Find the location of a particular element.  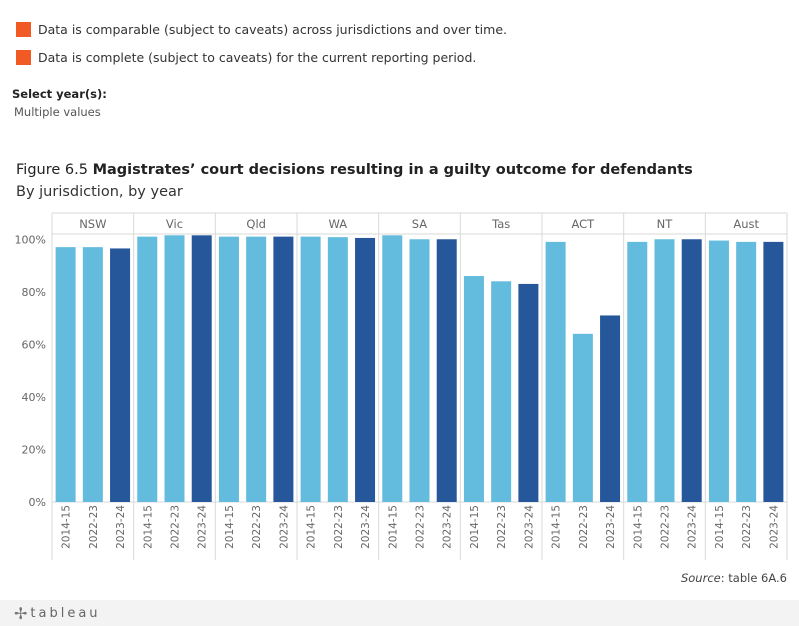

y-tick-label: 80% is located at coordinates (34, 292).